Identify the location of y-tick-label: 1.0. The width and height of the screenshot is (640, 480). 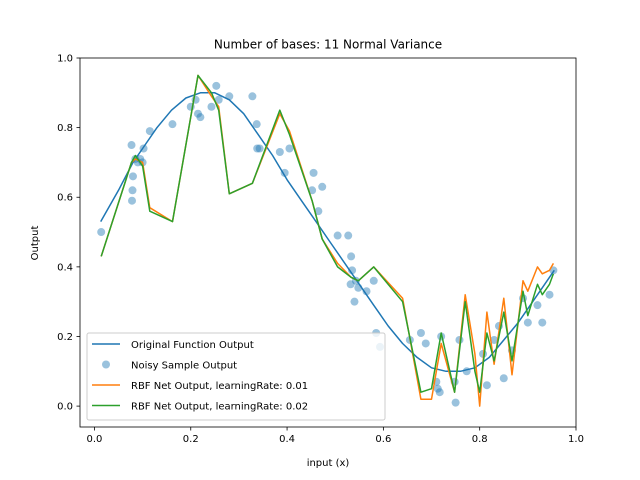
(65, 59).